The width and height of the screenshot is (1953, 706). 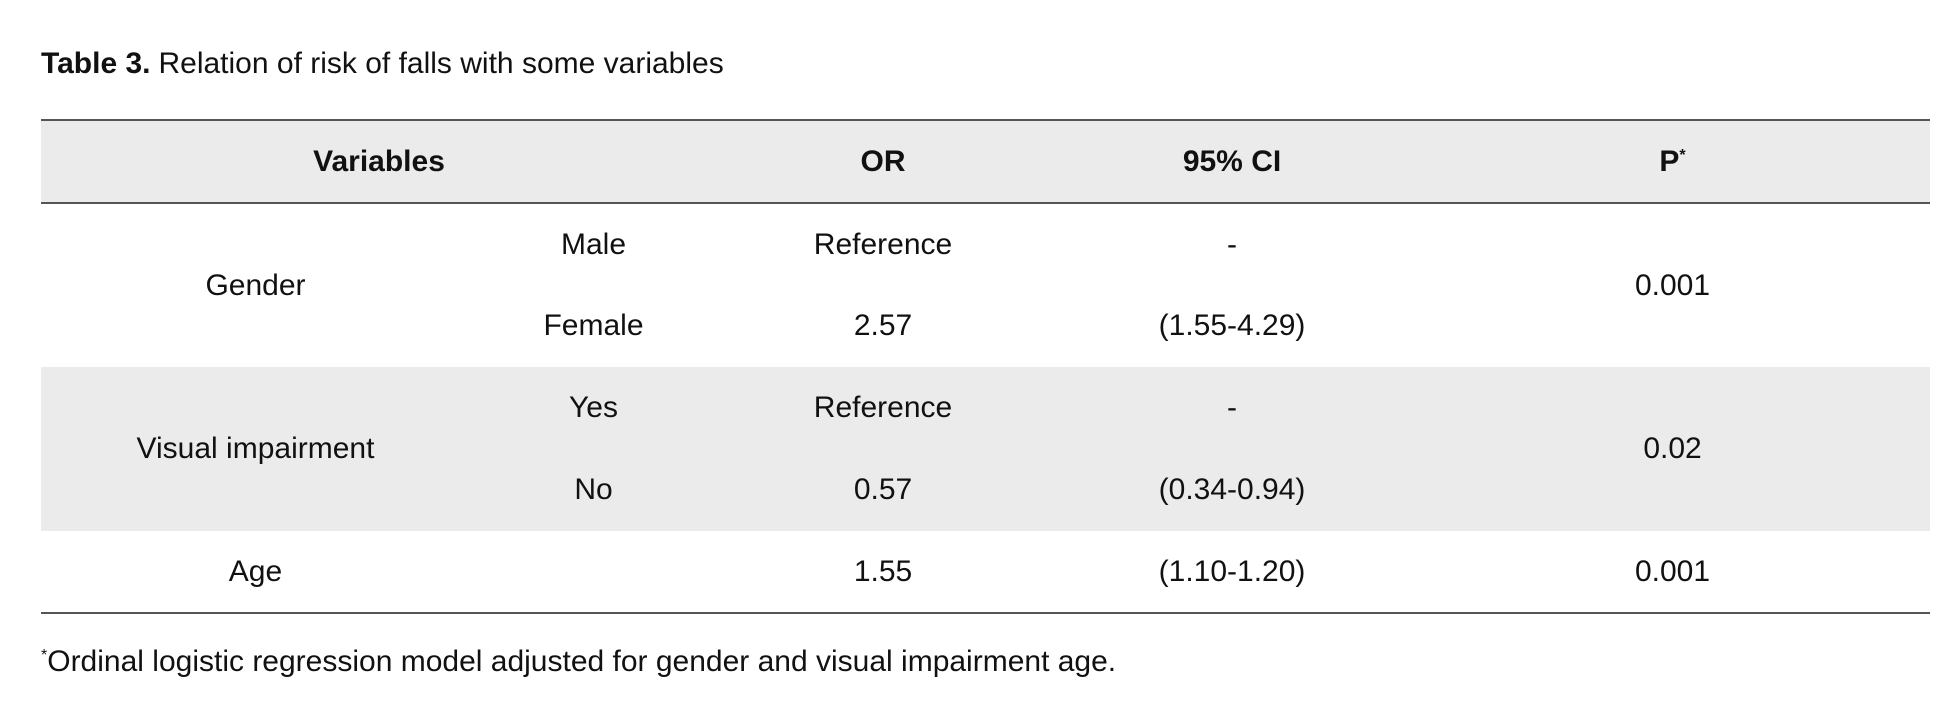 I want to click on cell-or-no: 0.57, so click(x=883, y=489).